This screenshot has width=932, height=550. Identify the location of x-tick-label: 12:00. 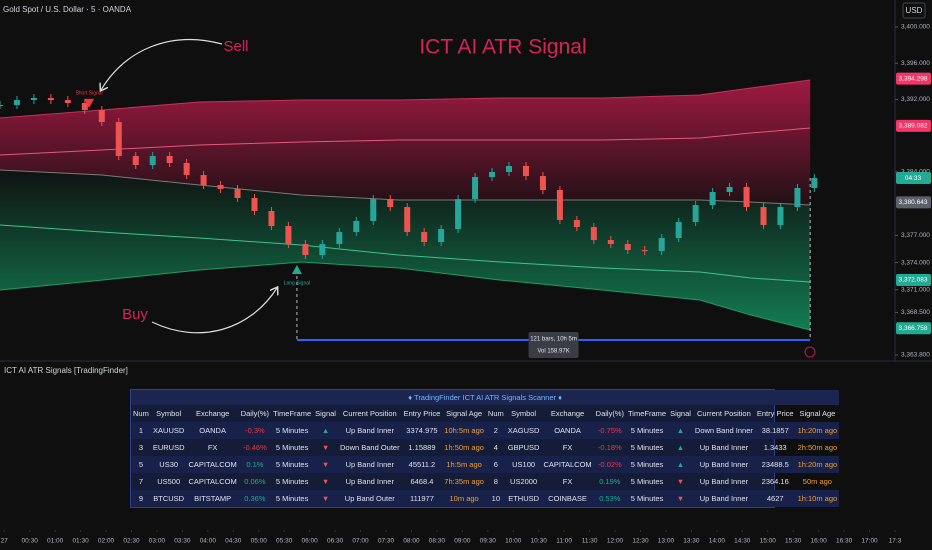
(615, 541).